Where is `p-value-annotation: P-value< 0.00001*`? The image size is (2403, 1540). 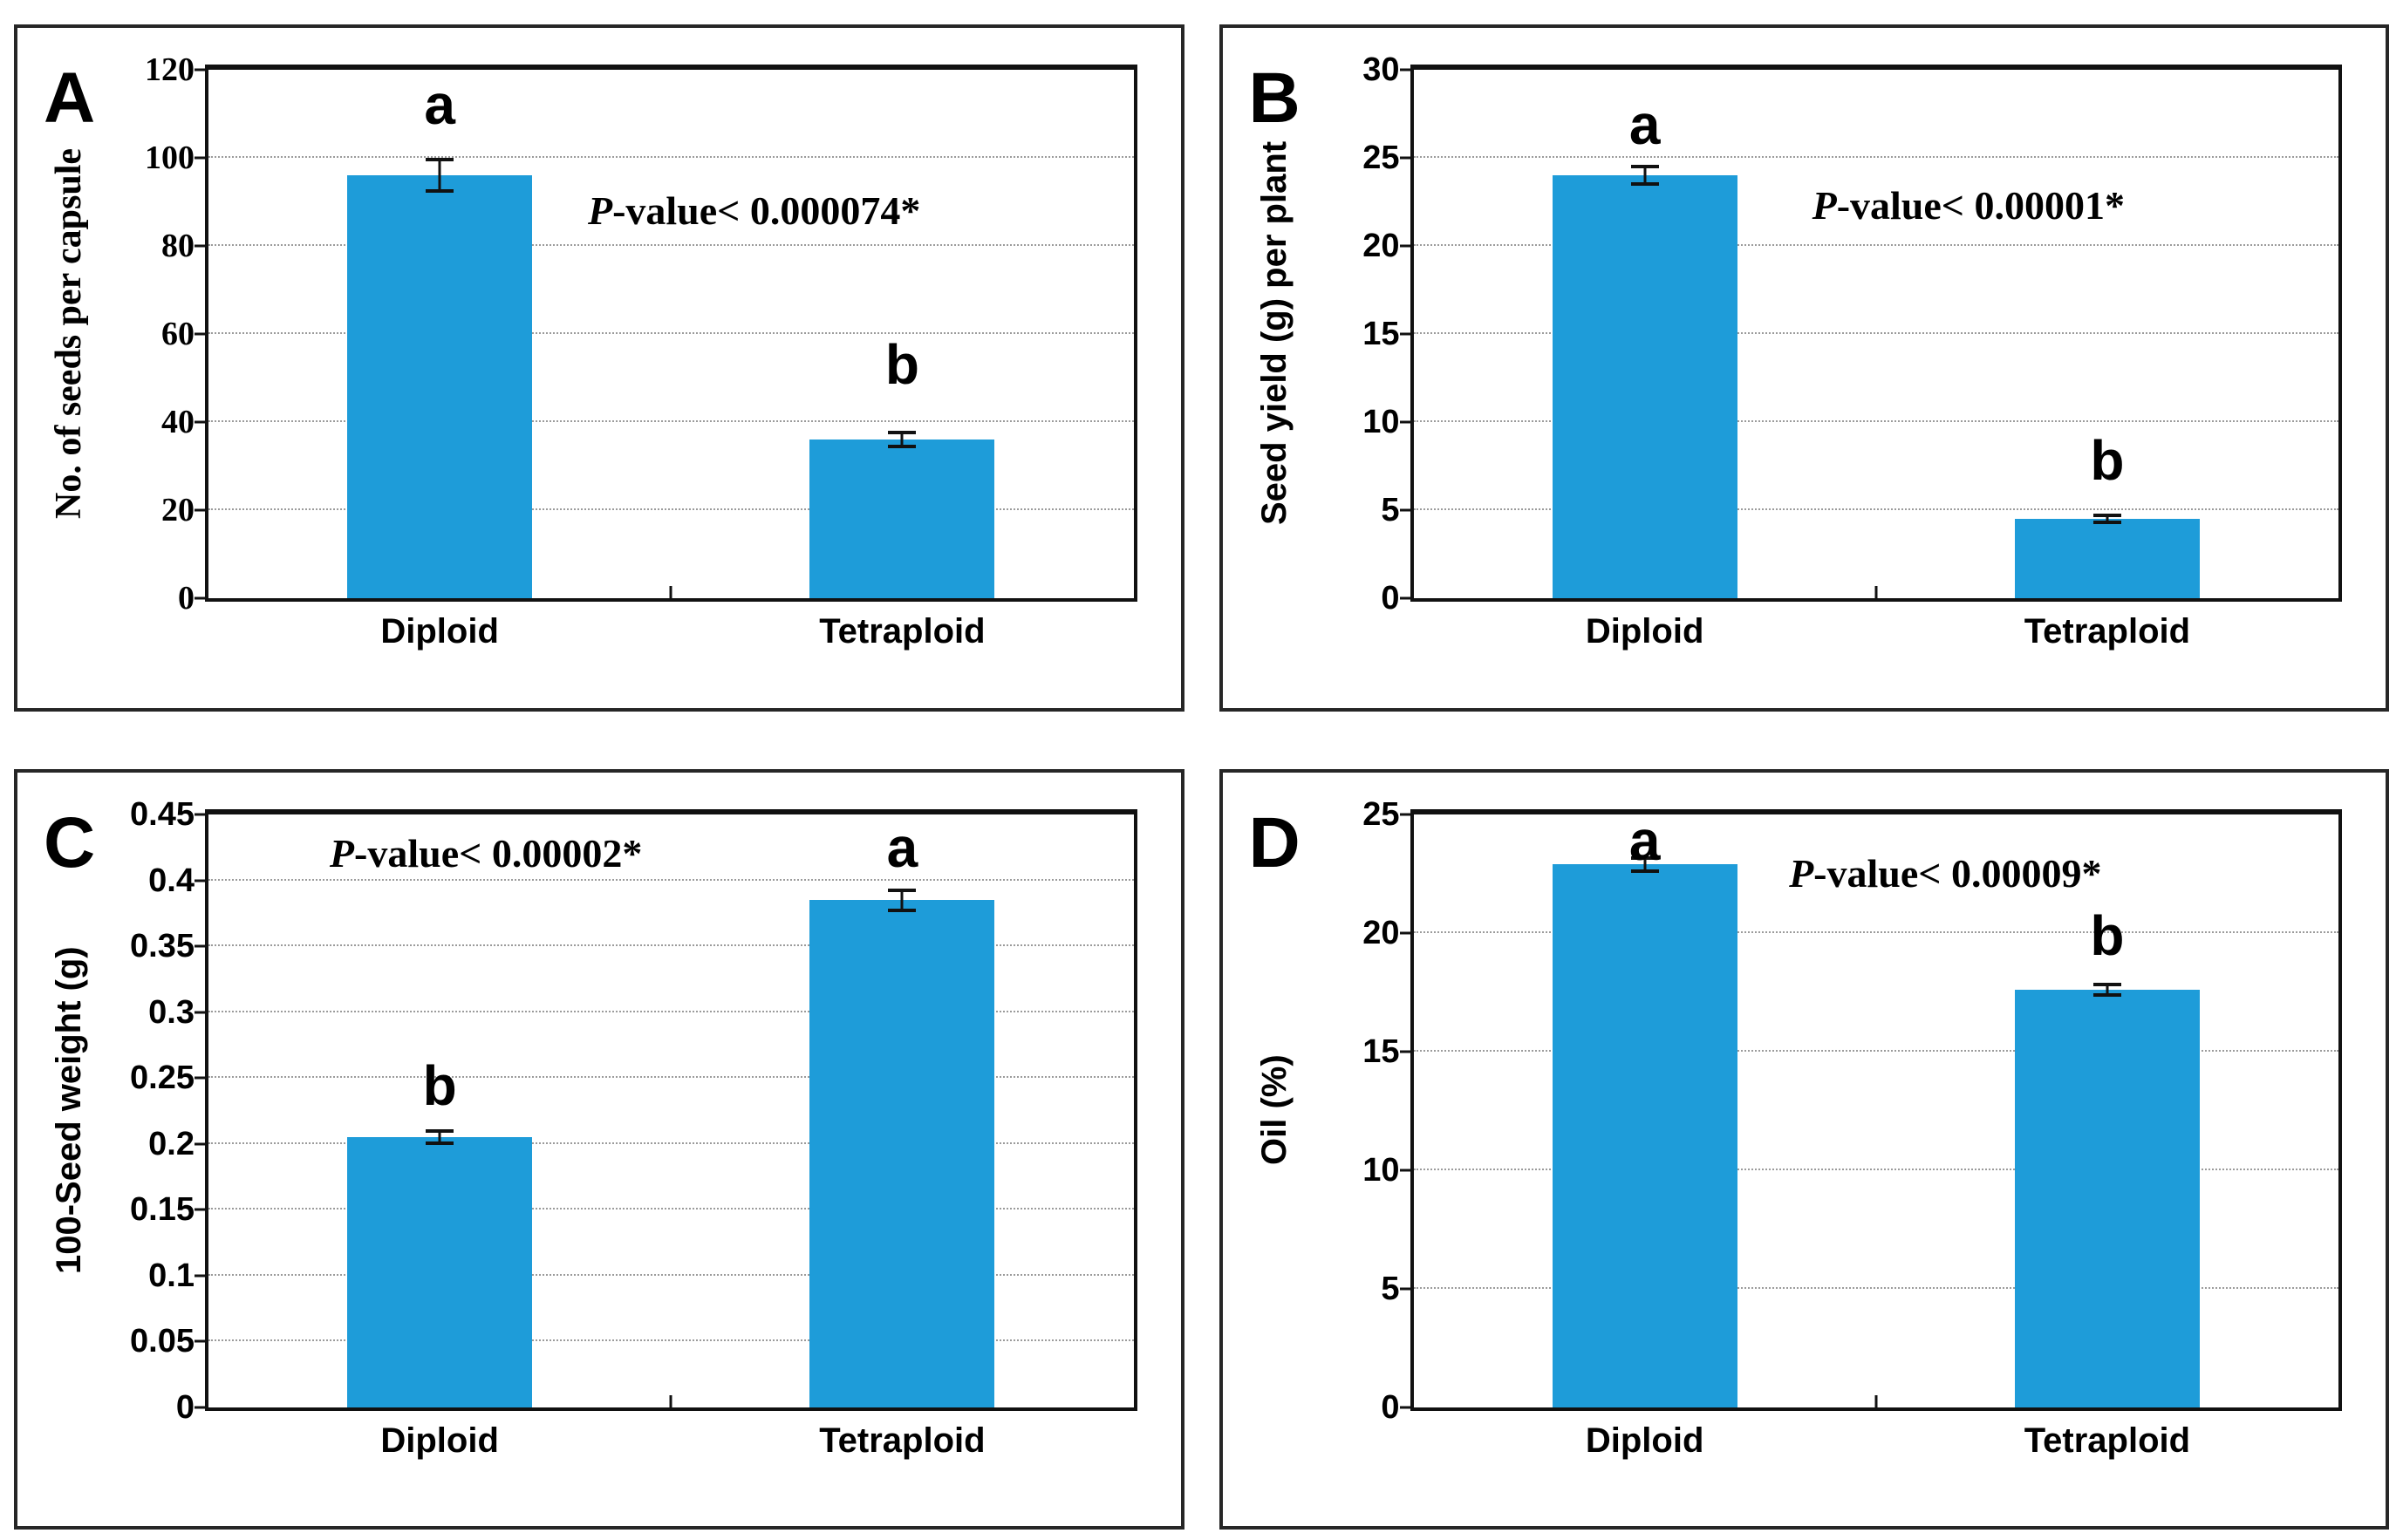 p-value-annotation: P-value< 0.00001* is located at coordinates (1968, 205).